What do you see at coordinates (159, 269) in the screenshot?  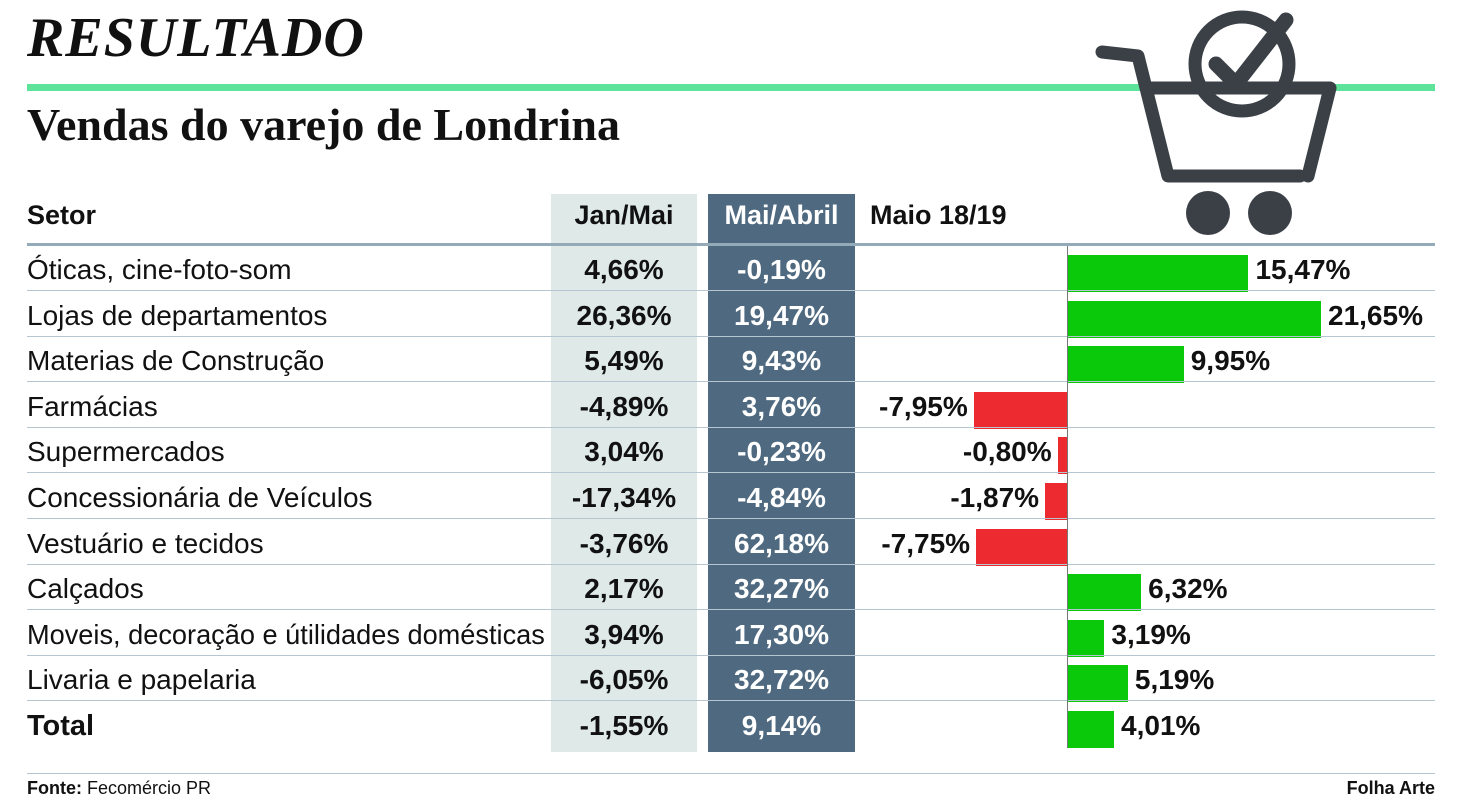 I see `sector-name: Óticas, cine-foto-som` at bounding box center [159, 269].